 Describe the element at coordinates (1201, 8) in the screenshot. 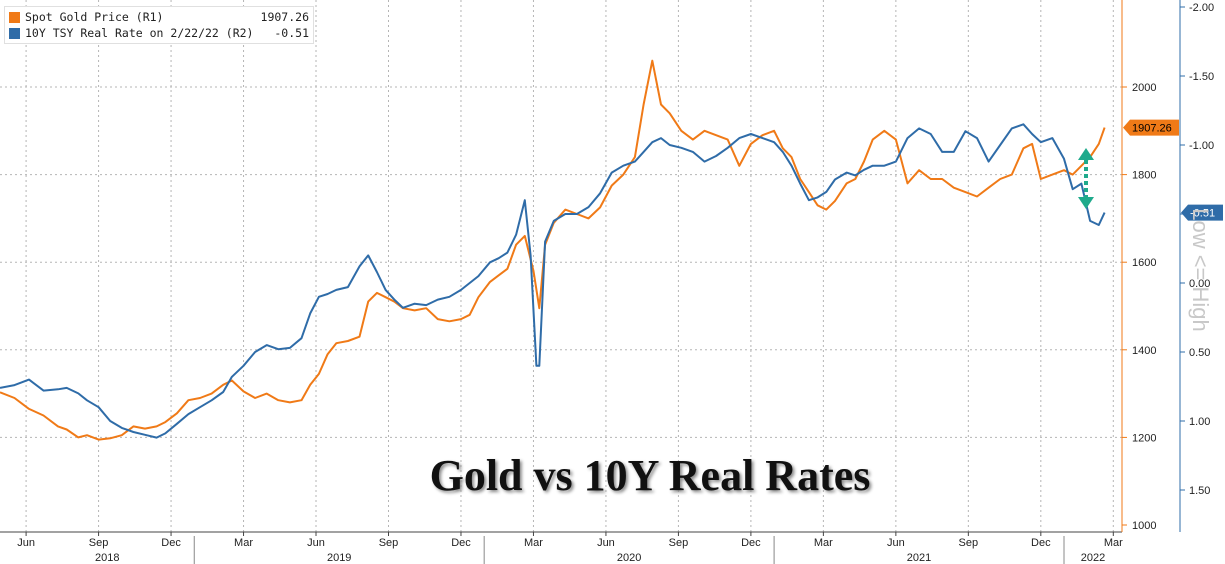

I see `r2-tick-label: -2.00` at that location.